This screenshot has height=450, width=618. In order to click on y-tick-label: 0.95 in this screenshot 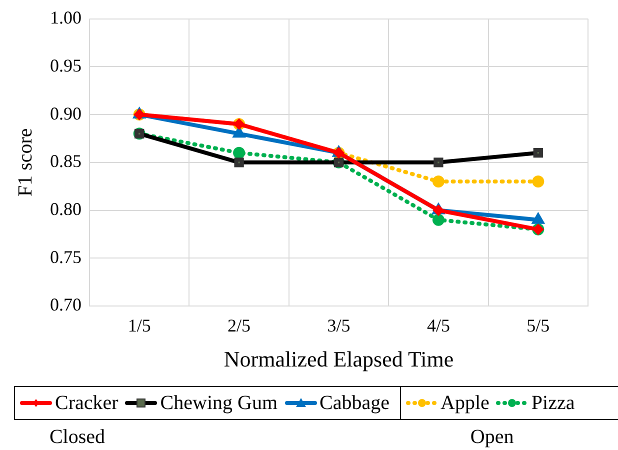, I will do `click(66, 65)`.